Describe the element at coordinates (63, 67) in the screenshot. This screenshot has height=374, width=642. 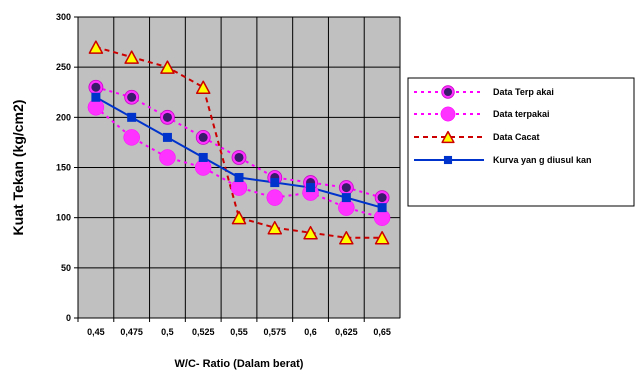
I see `y-tick-label: 250` at that location.